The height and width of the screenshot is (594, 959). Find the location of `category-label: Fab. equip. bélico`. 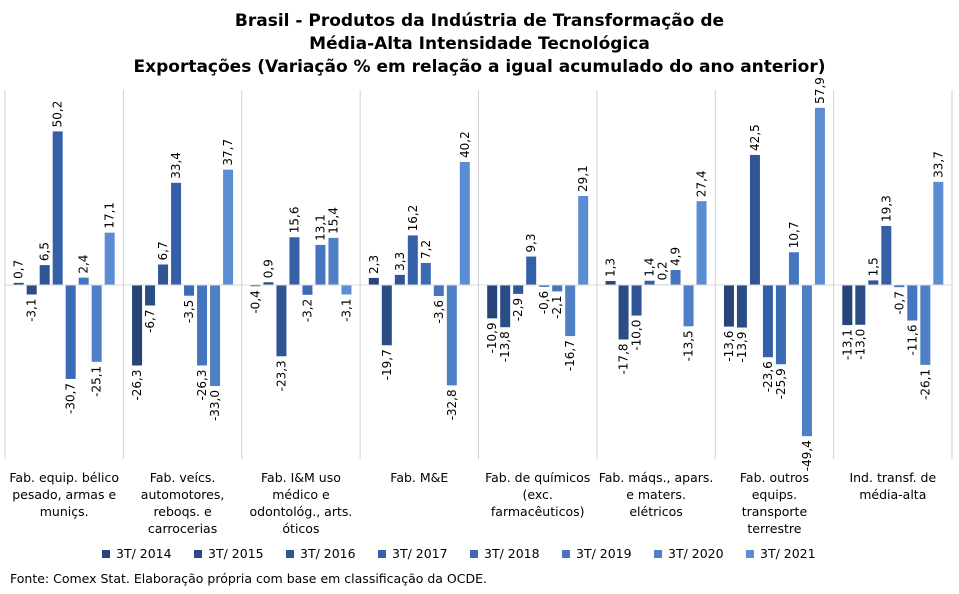

category-label: Fab. equip. bélico is located at coordinates (64, 477).